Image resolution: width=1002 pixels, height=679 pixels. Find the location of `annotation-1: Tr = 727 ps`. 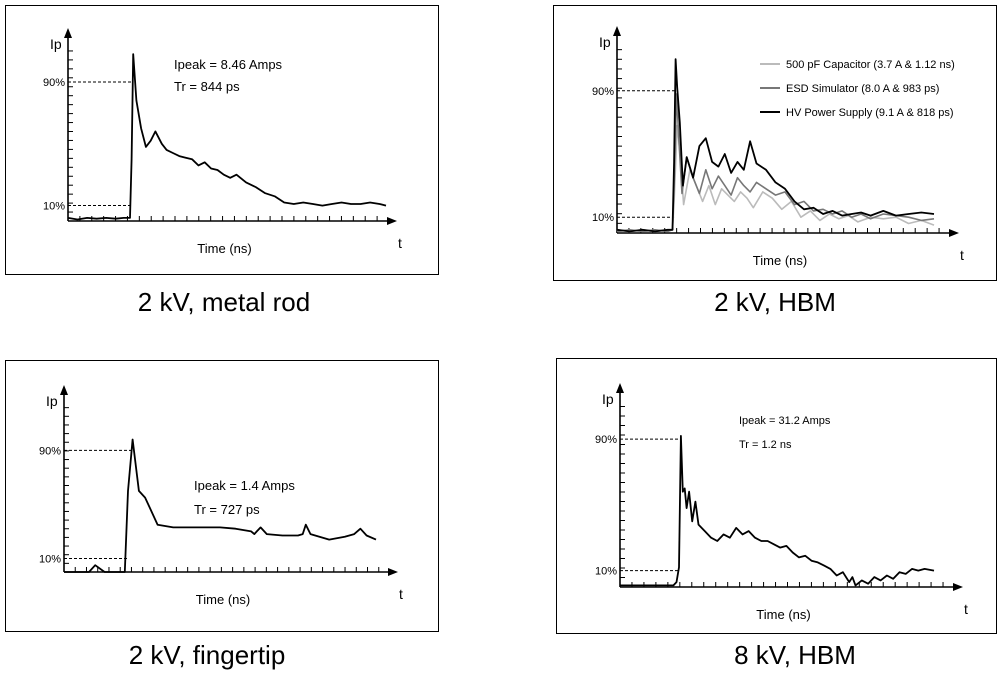

annotation-1: Tr = 727 ps is located at coordinates (227, 509).